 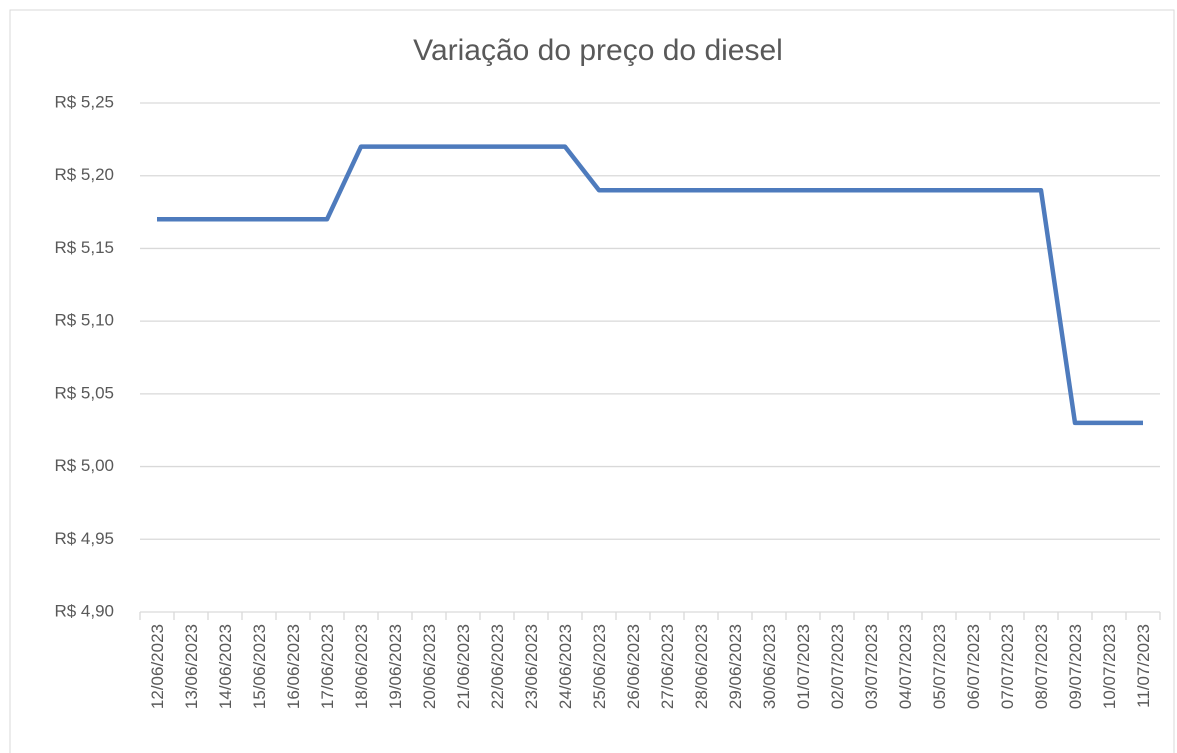 What do you see at coordinates (803, 666) in the screenshot?
I see `x-tick-label: 01/07/2023` at bounding box center [803, 666].